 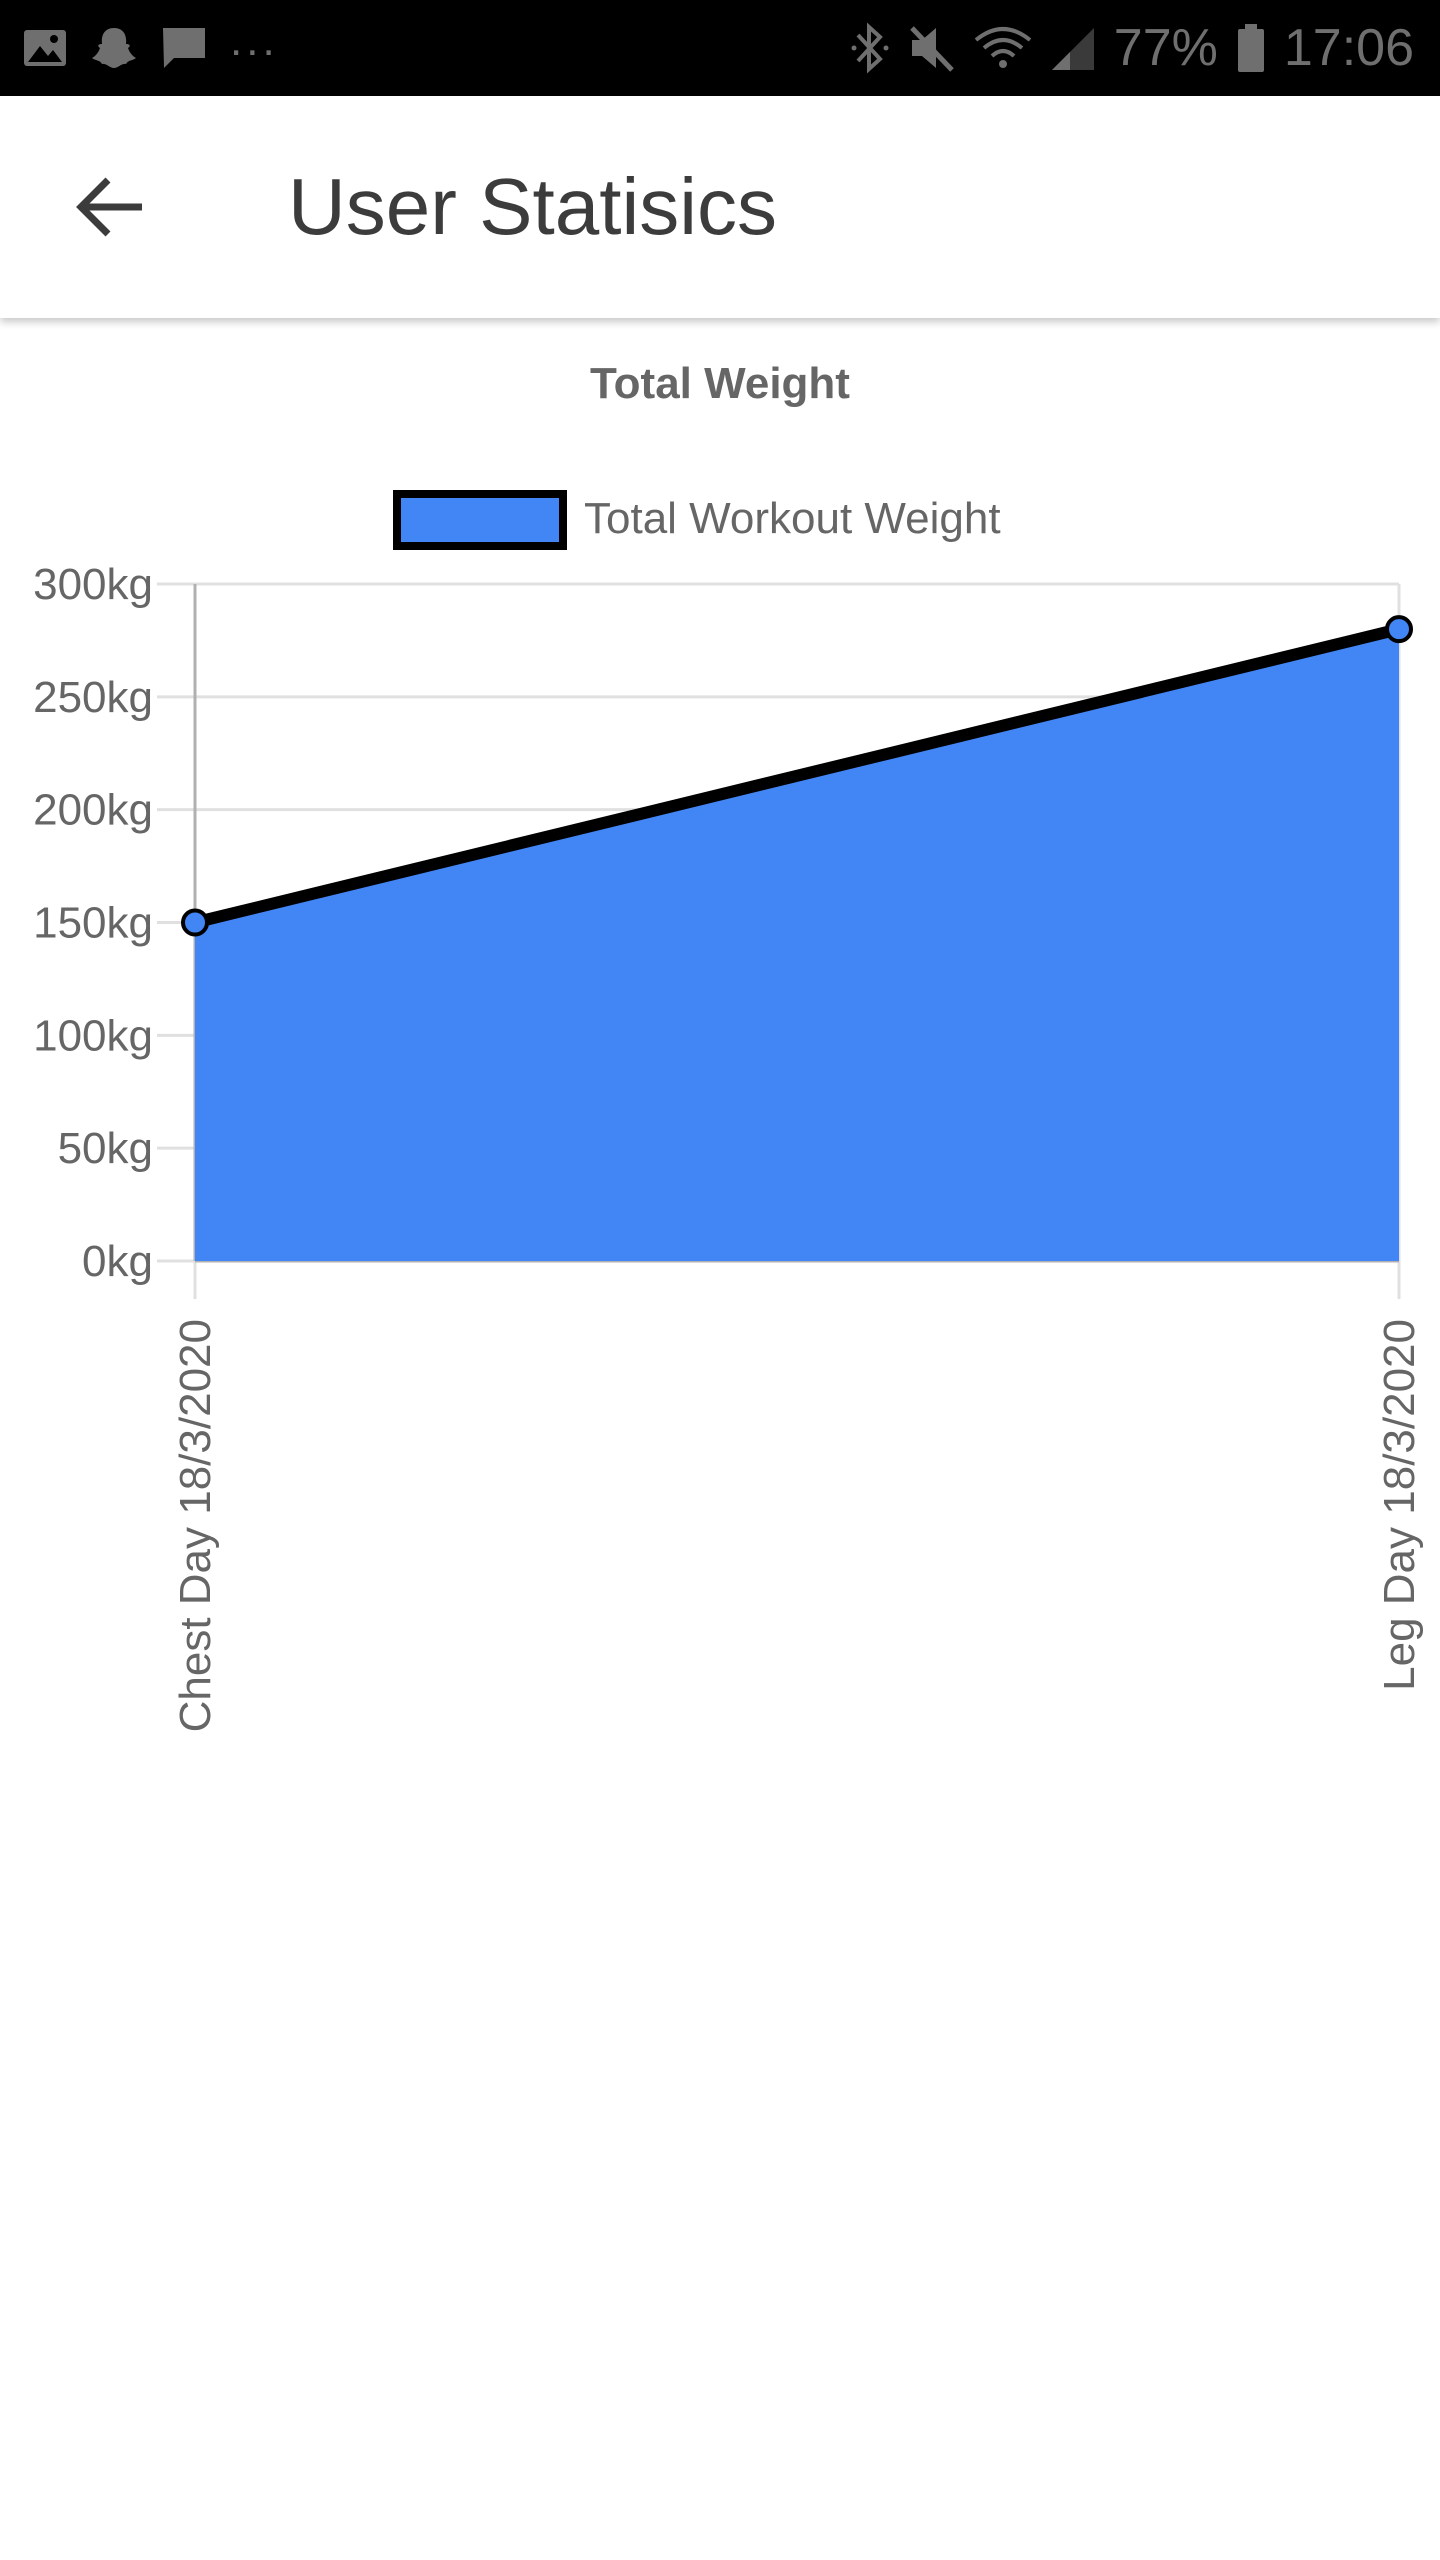 I want to click on series-line, so click(x=797, y=776).